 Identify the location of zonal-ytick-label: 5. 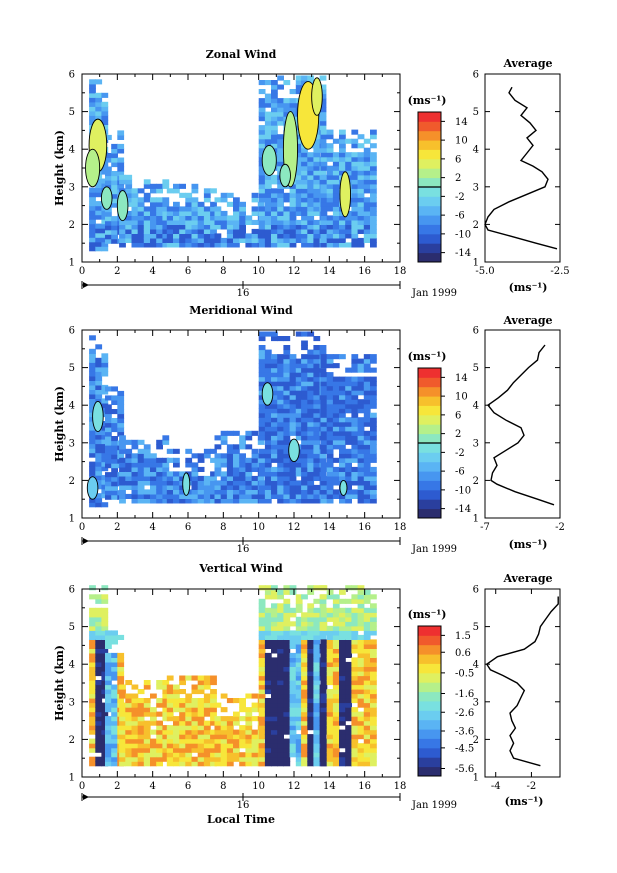
(72, 112).